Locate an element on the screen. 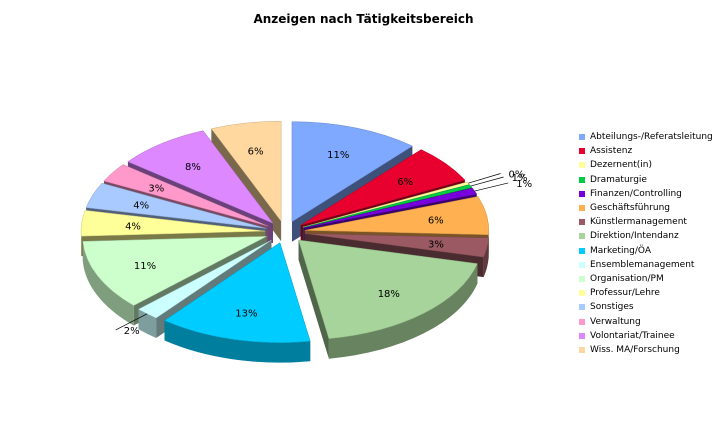  data-label-9: 13% is located at coordinates (246, 313).